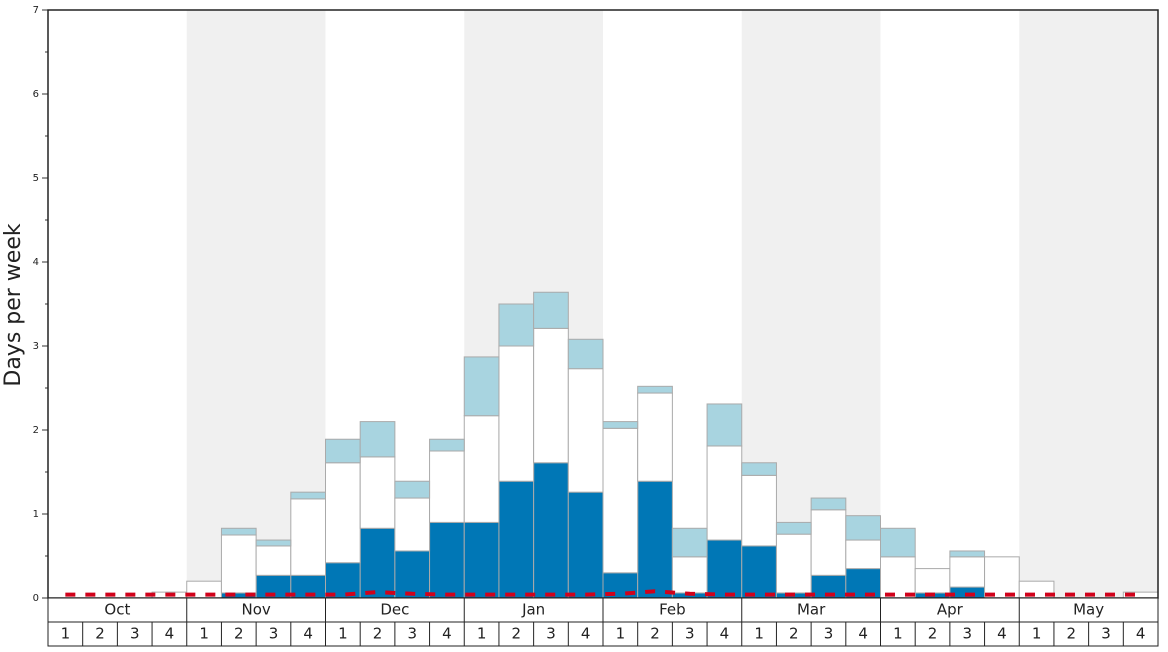 The width and height of the screenshot is (1168, 652). What do you see at coordinates (36, 430) in the screenshot?
I see `y-tick-label: 2` at bounding box center [36, 430].